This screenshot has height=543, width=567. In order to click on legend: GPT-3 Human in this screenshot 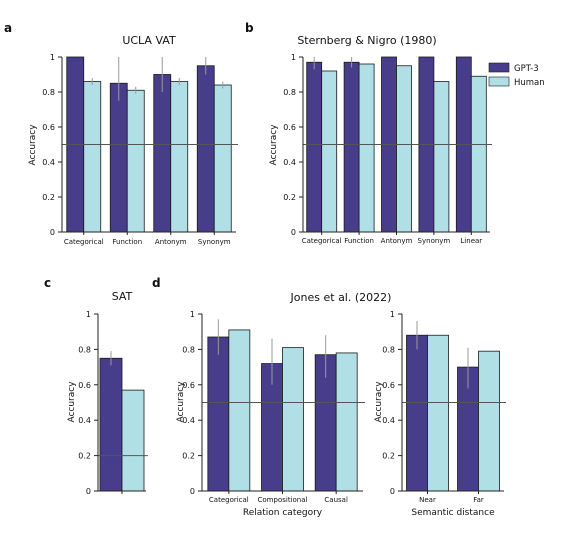, I will do `click(516, 75)`.